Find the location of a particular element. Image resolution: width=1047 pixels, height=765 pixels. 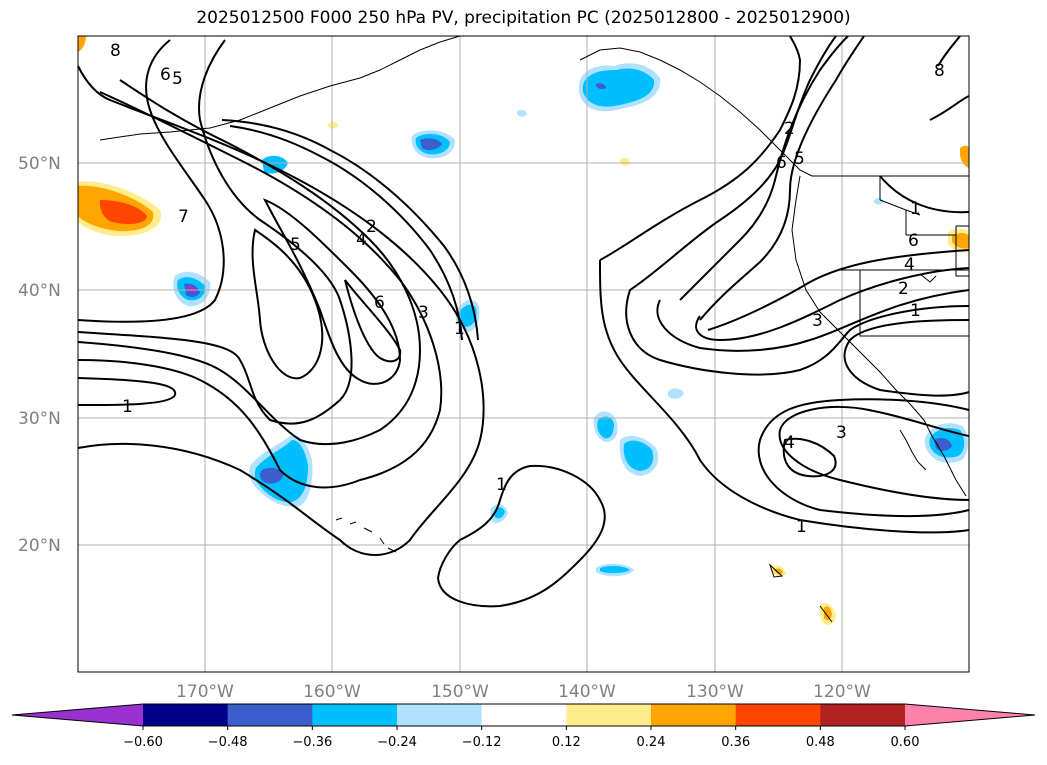

colorbar-tick-label: −0.12 is located at coordinates (482, 742).